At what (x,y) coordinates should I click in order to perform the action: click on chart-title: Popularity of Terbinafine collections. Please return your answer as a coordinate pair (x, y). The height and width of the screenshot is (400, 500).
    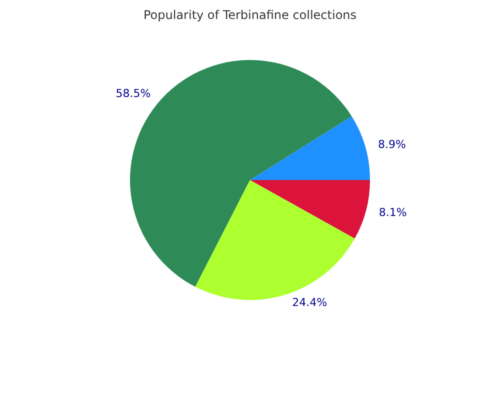
    Looking at the image, I should click on (250, 15).